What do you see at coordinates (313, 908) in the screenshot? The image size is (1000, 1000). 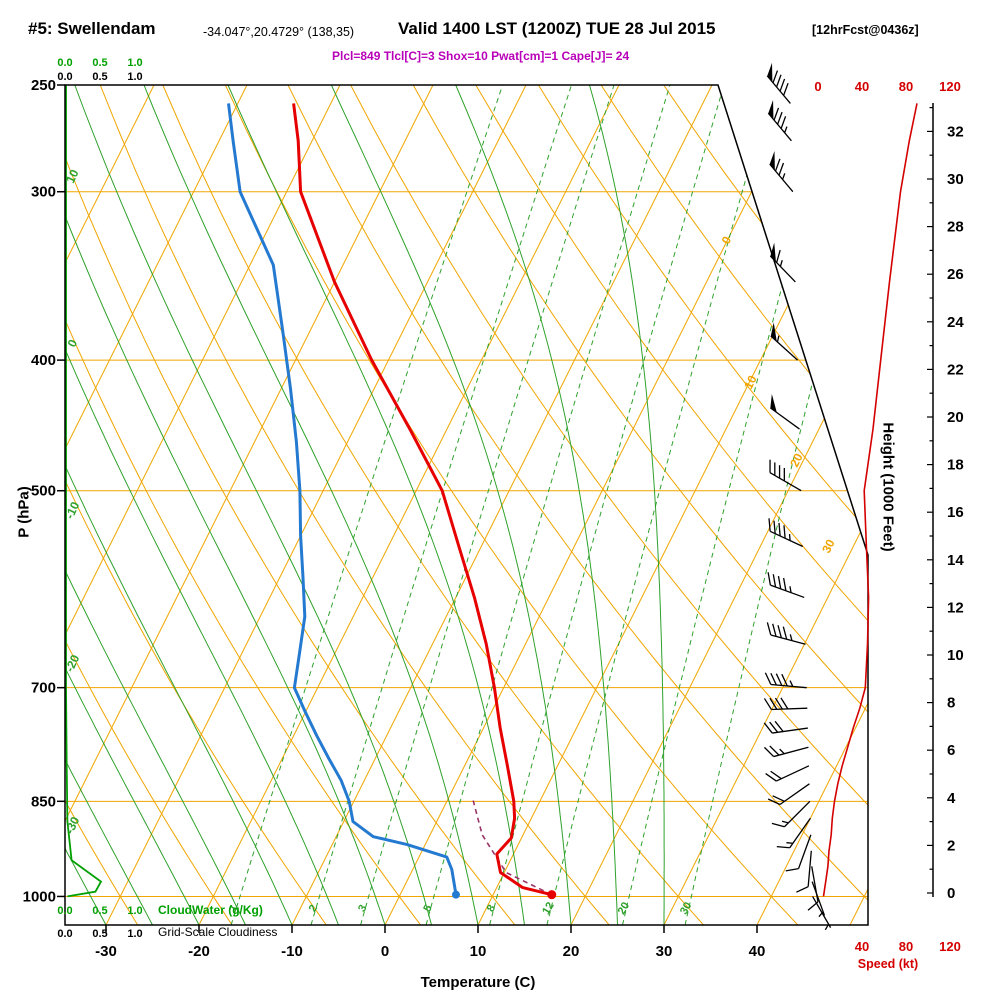 I see `mixratio-label: 2` at bounding box center [313, 908].